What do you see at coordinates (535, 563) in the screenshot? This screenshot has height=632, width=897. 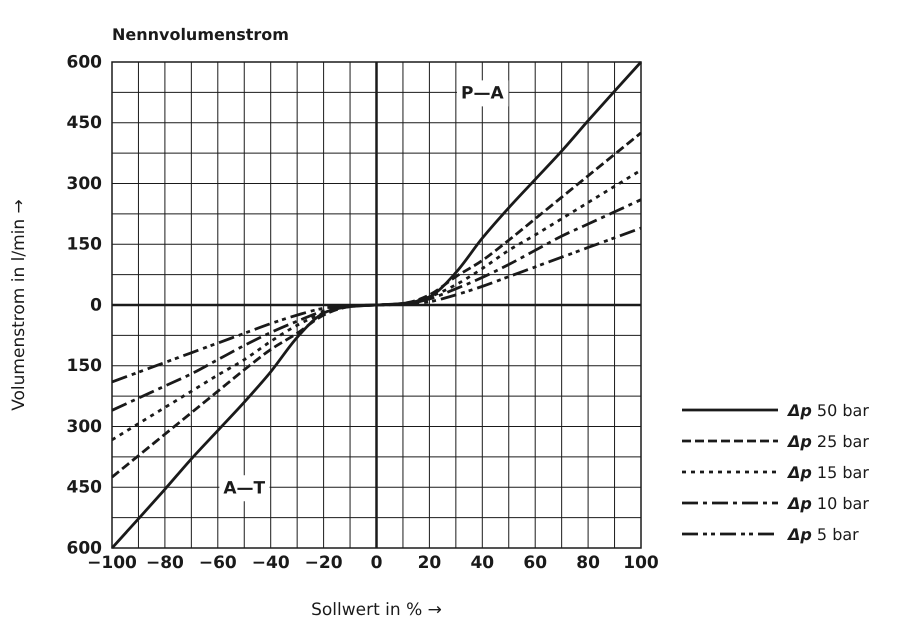 I see `x-tick-label: 60` at bounding box center [535, 563].